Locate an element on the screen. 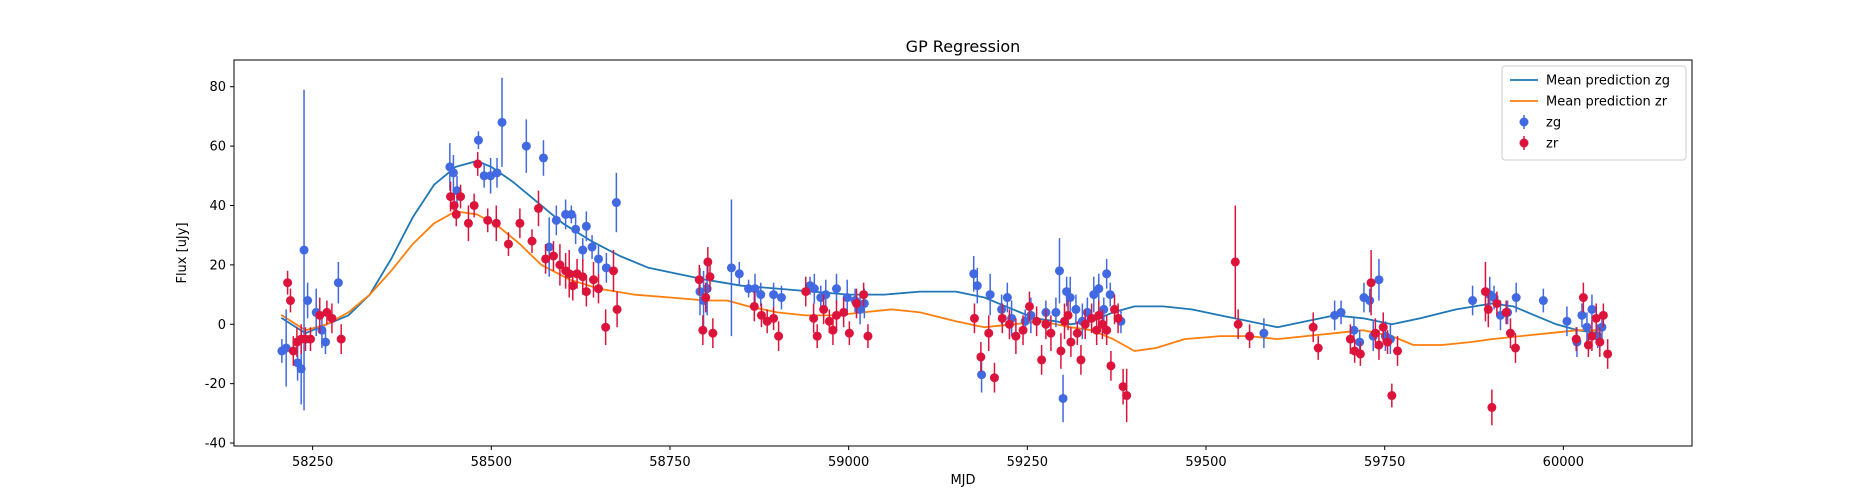 This screenshot has width=1875, height=500. y-tick-label: -40 is located at coordinates (215, 444).